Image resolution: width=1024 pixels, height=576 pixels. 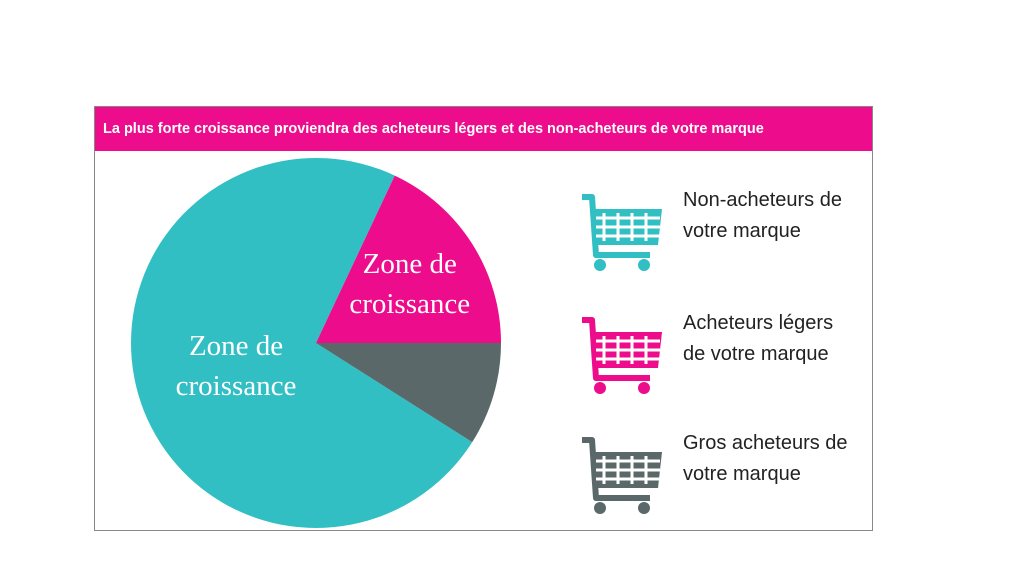 I want to click on legend-label: Non-acheteurs de votre marque, so click(x=762, y=215).